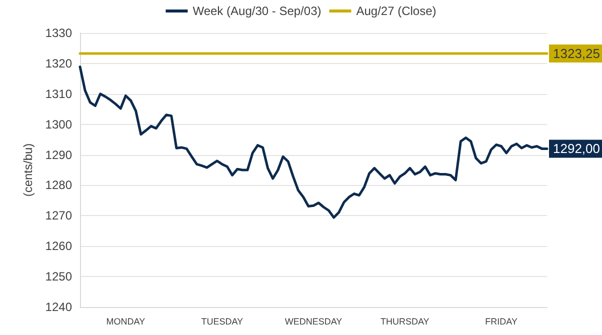 This screenshot has width=602, height=335. What do you see at coordinates (576, 54) in the screenshot?
I see `data-label: 1323,25` at bounding box center [576, 54].